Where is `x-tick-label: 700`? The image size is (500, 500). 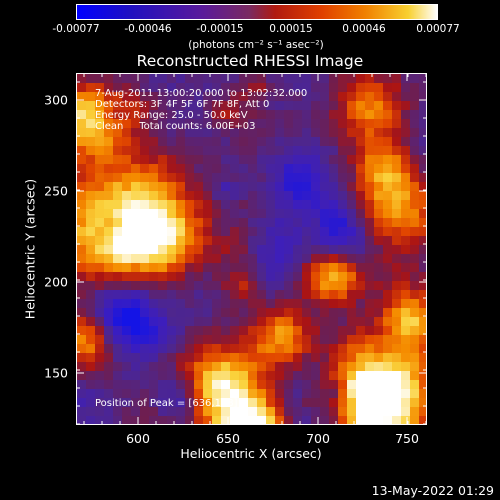
x-tick-label: 700 is located at coordinates (318, 438).